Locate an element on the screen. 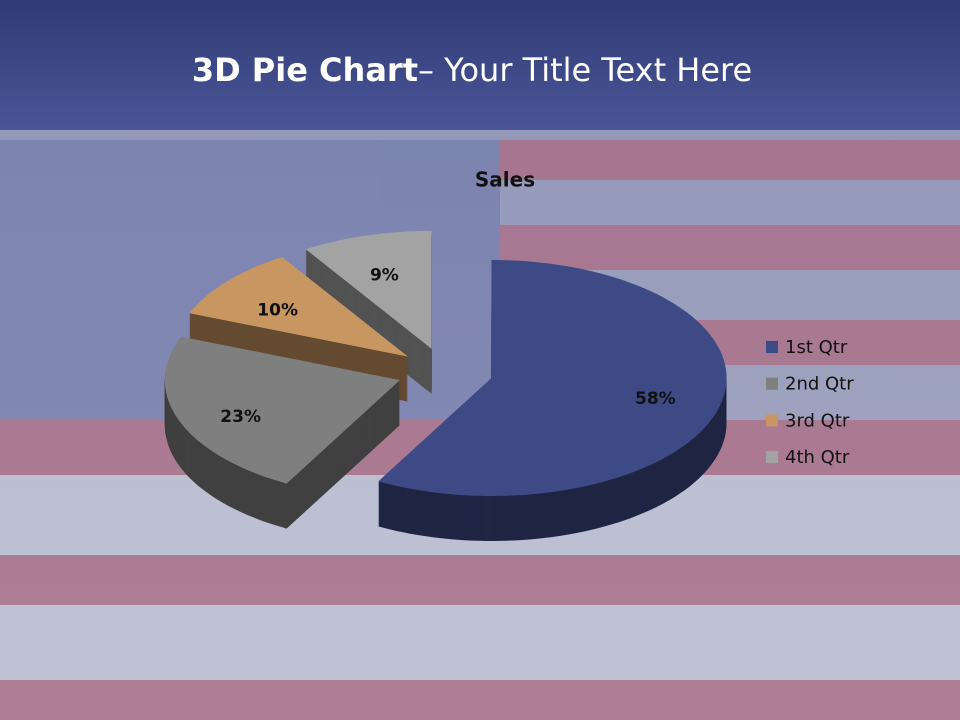 This screenshot has width=960, height=720. title-strong: 3D Pie Chart is located at coordinates (305, 70).